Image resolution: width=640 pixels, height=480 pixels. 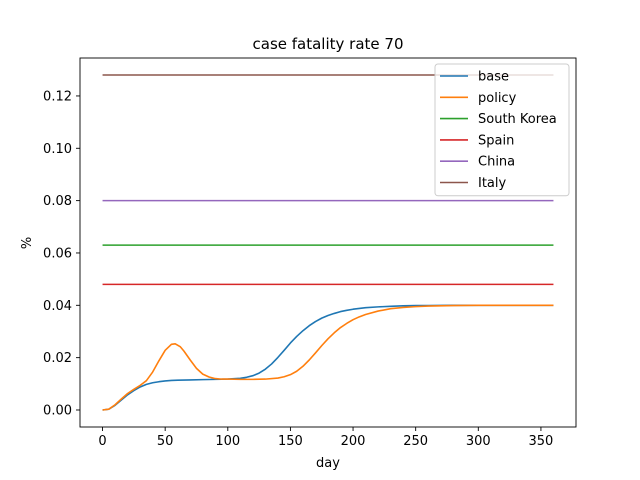 What do you see at coordinates (328, 463) in the screenshot?
I see `x-axis-label: day` at bounding box center [328, 463].